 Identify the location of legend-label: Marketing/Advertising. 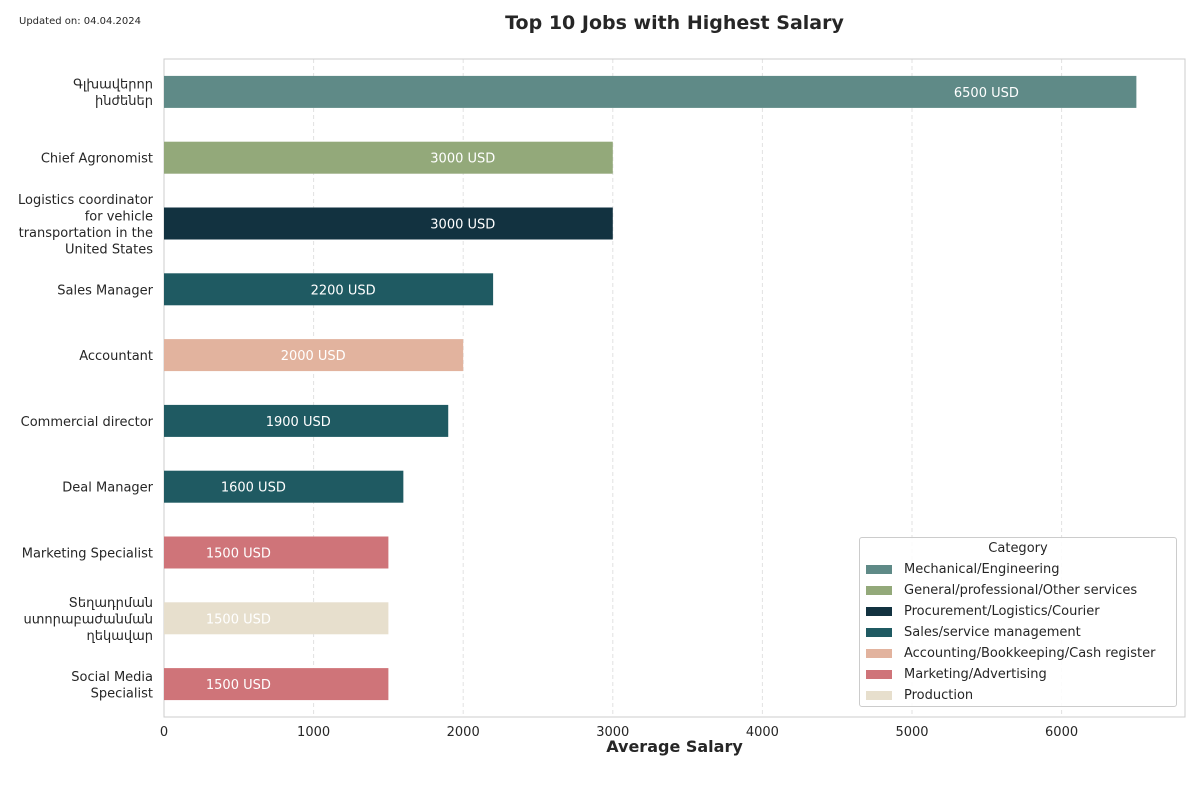
(975, 674).